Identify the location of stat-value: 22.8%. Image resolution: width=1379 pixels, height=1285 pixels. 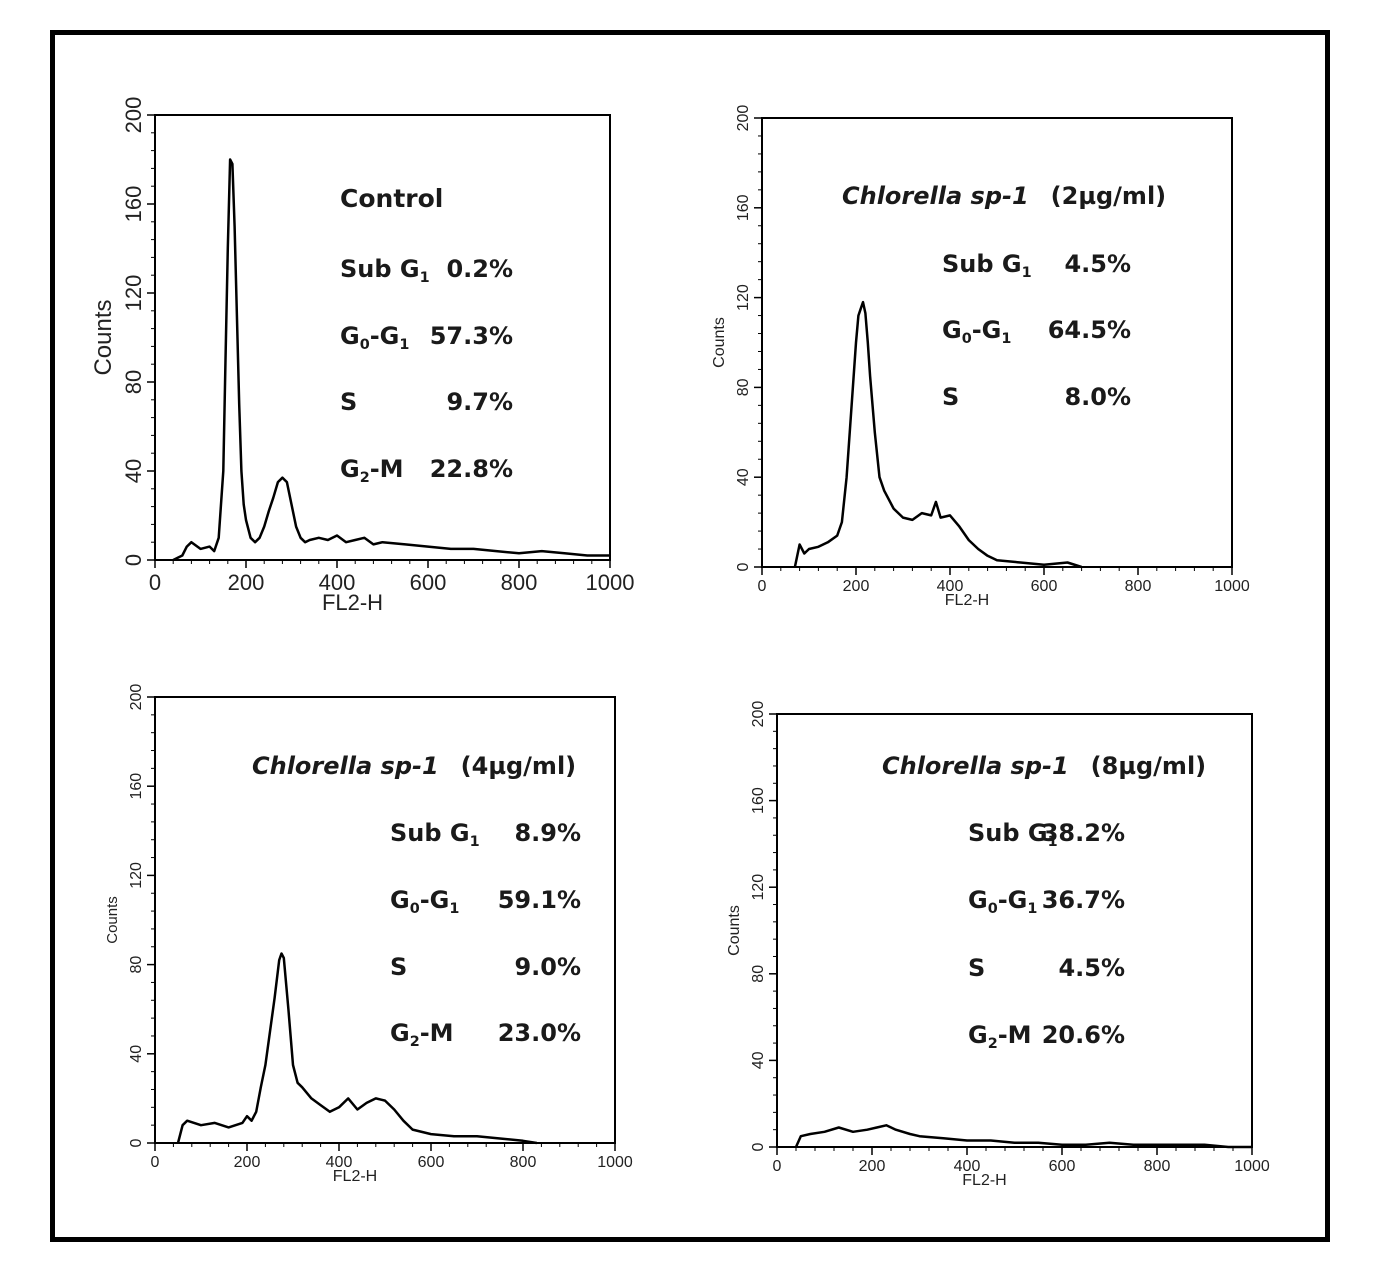
(471, 469).